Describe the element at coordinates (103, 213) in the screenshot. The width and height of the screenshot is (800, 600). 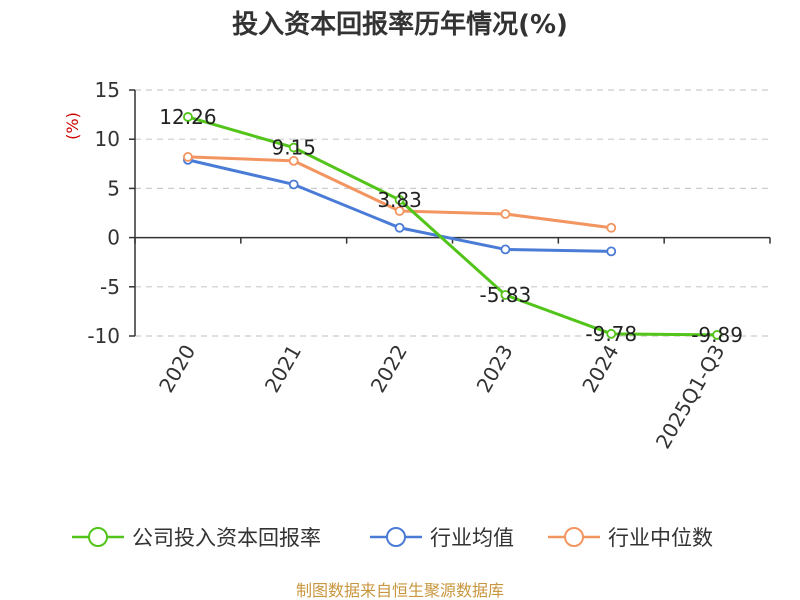
I see `y-tick-labels: 15 10 5 0 -5 -10` at that location.